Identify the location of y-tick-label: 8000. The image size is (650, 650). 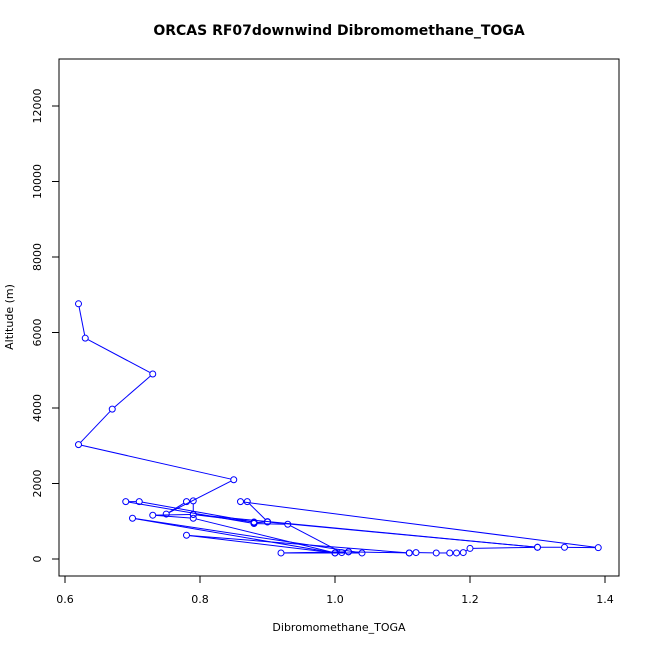
(37, 257).